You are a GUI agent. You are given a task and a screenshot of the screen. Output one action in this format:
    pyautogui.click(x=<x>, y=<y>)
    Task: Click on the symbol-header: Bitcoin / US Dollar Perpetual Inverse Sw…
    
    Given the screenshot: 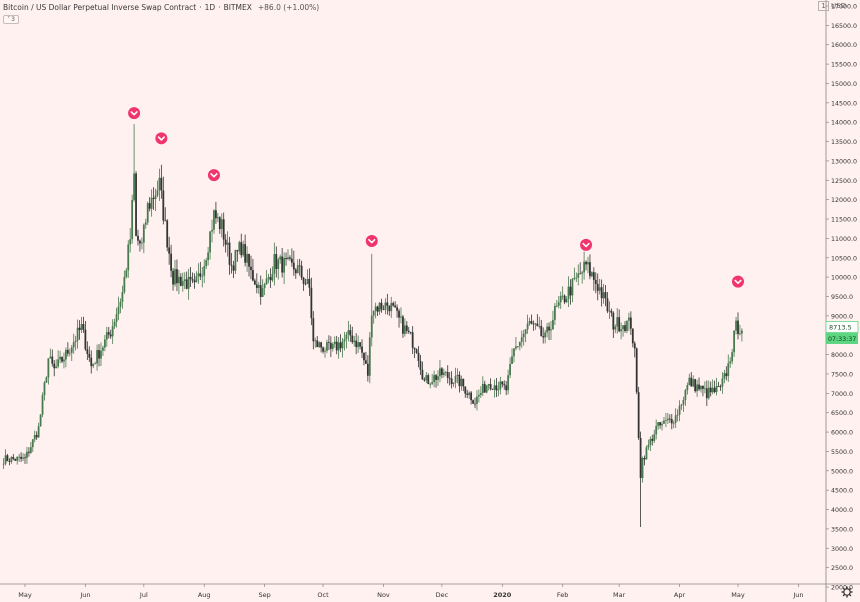 What is the action you would take?
    pyautogui.click(x=161, y=7)
    